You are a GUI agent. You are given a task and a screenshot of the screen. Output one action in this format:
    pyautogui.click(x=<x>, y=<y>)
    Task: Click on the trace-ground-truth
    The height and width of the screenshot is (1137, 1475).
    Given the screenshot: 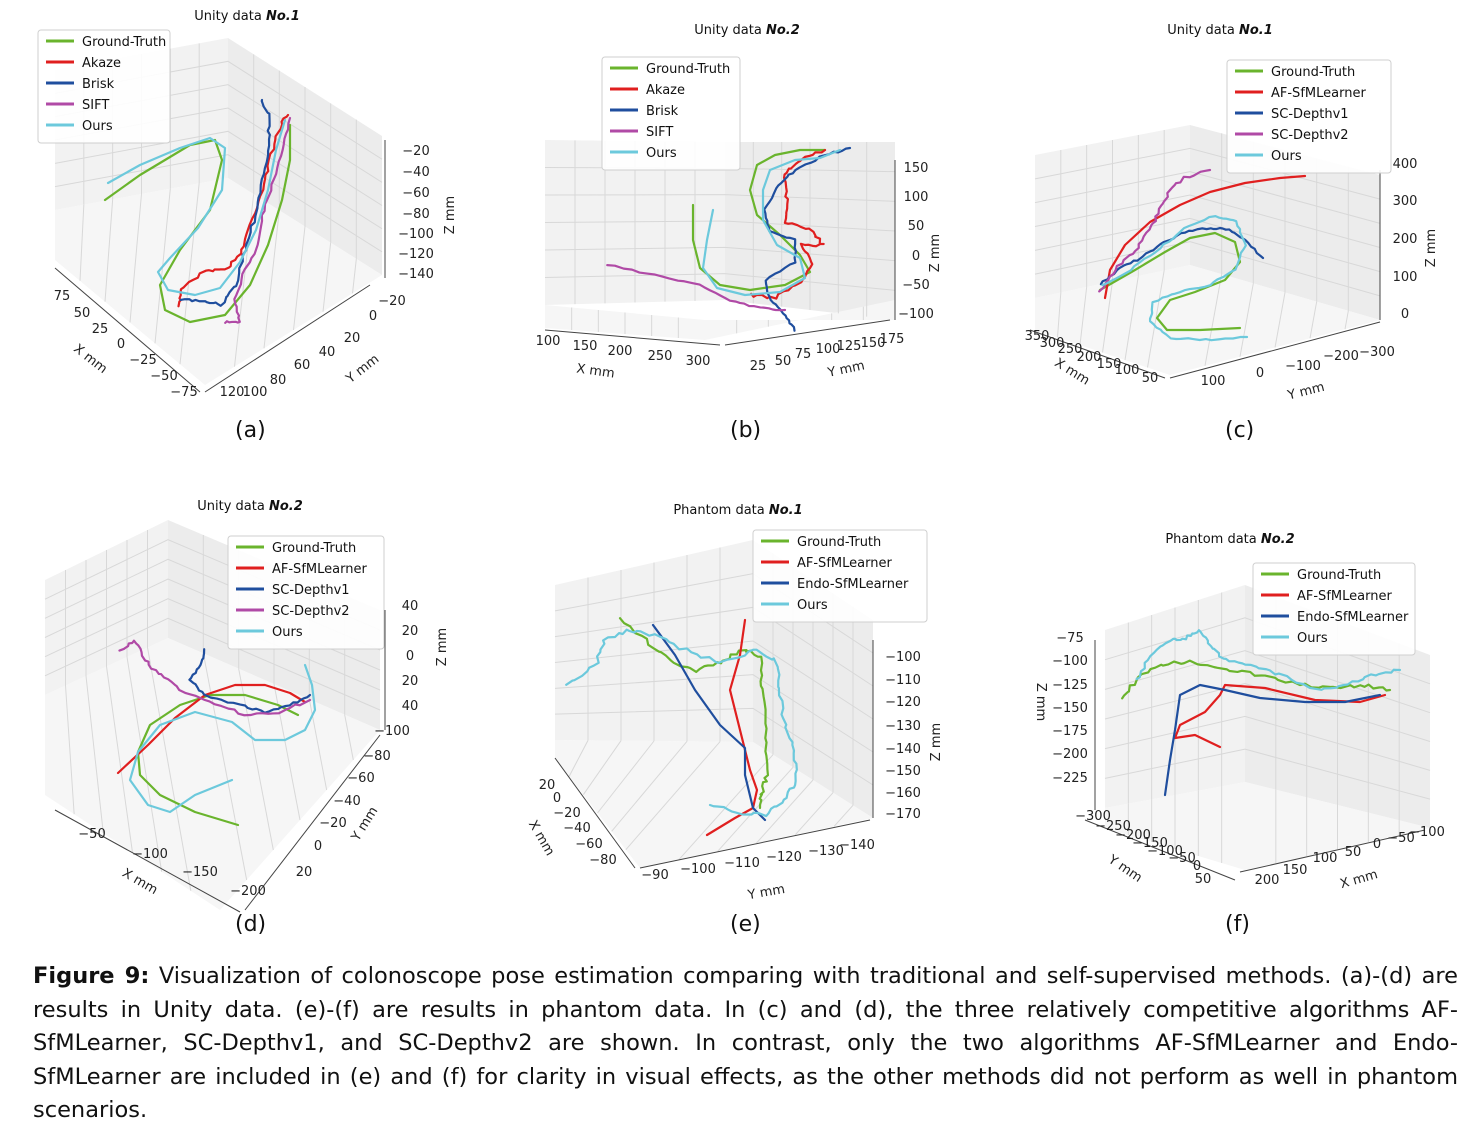 What is the action you would take?
    pyautogui.click(x=218, y=760)
    